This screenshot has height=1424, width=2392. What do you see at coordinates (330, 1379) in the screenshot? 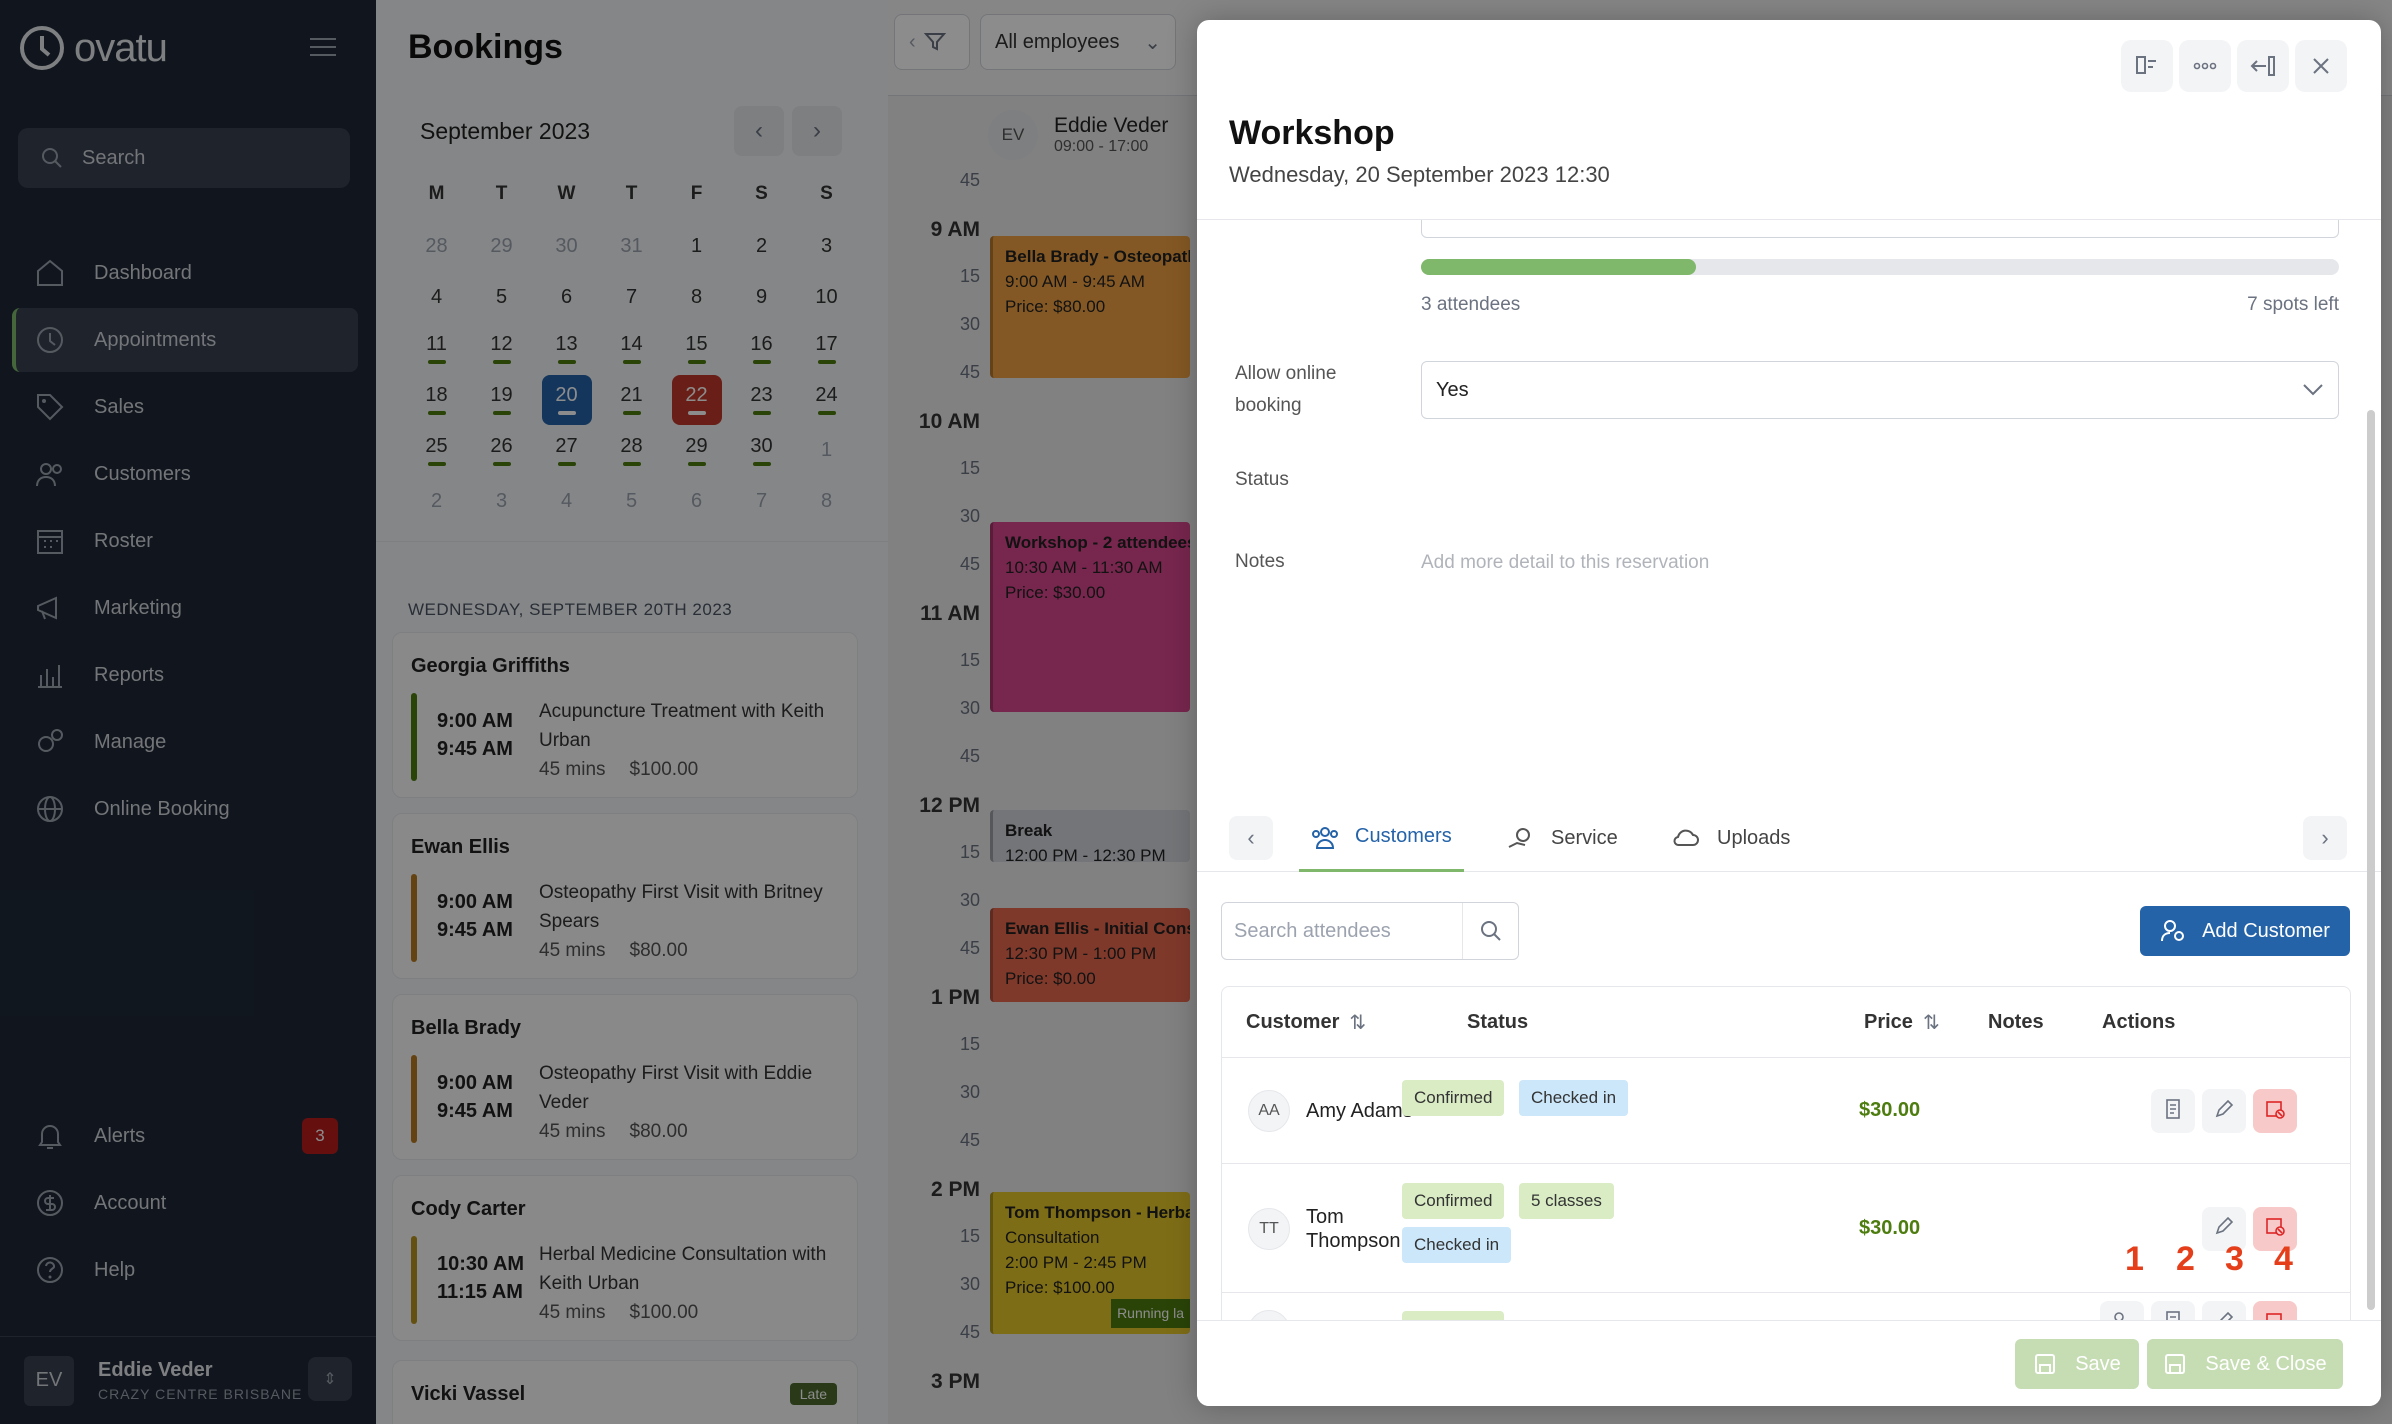
I see `chevron-up-down-icon: ⇕` at bounding box center [330, 1379].